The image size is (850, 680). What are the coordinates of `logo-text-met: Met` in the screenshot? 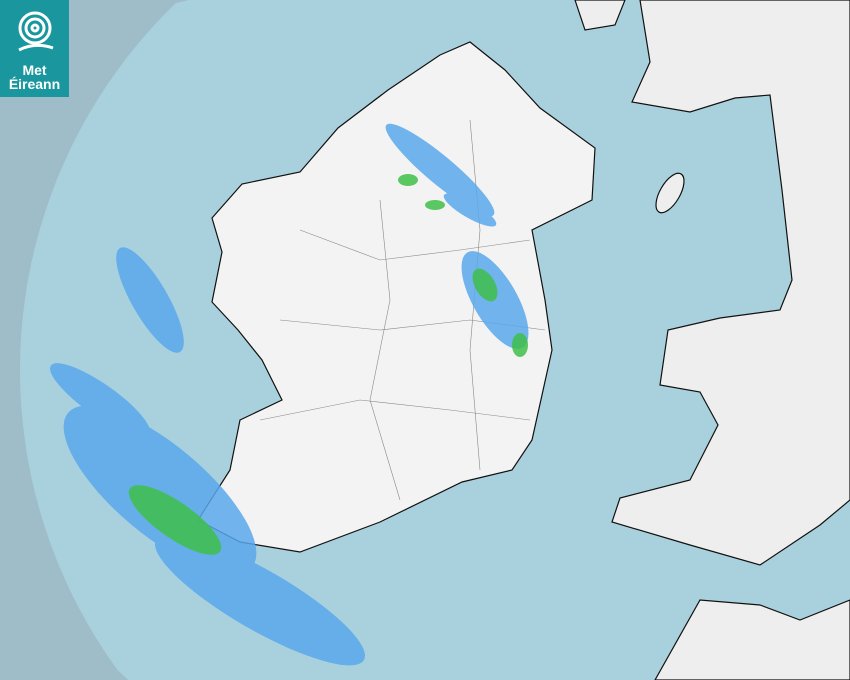 It's located at (34, 70).